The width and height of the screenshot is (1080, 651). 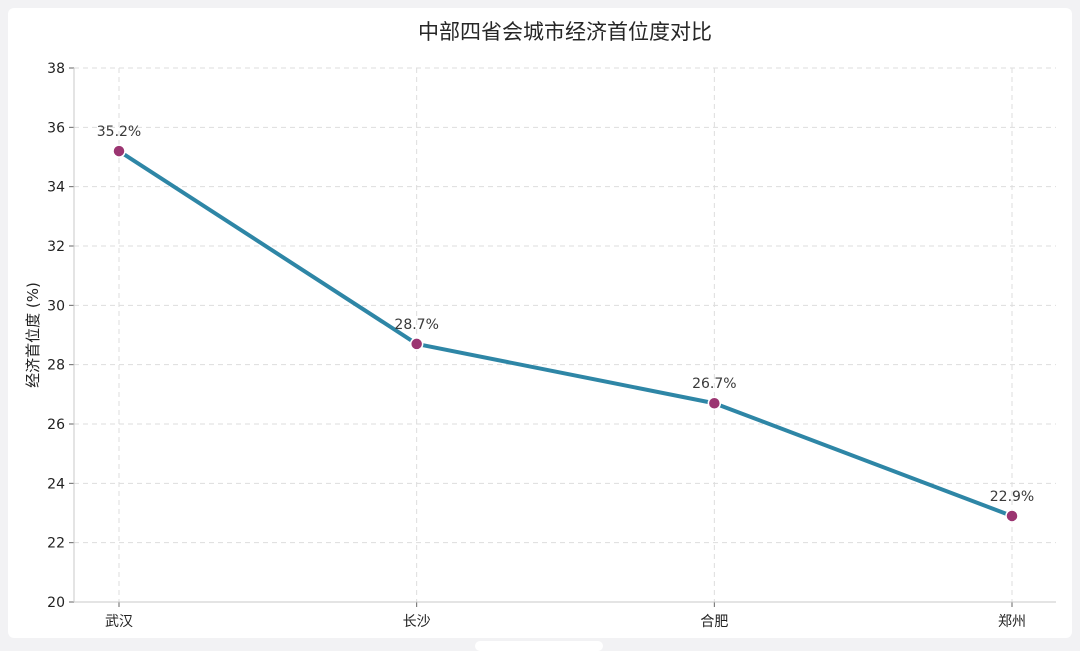 I want to click on y-tick-label: 20, so click(x=56, y=603).